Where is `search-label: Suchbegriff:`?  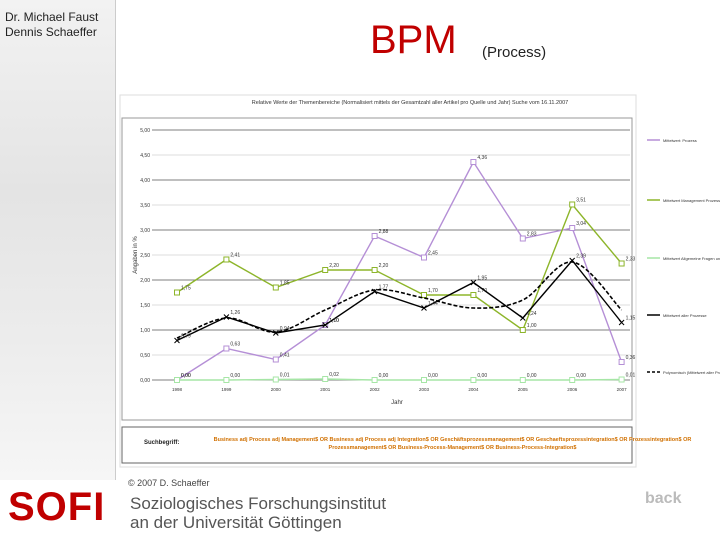 search-label: Suchbegriff: is located at coordinates (162, 443).